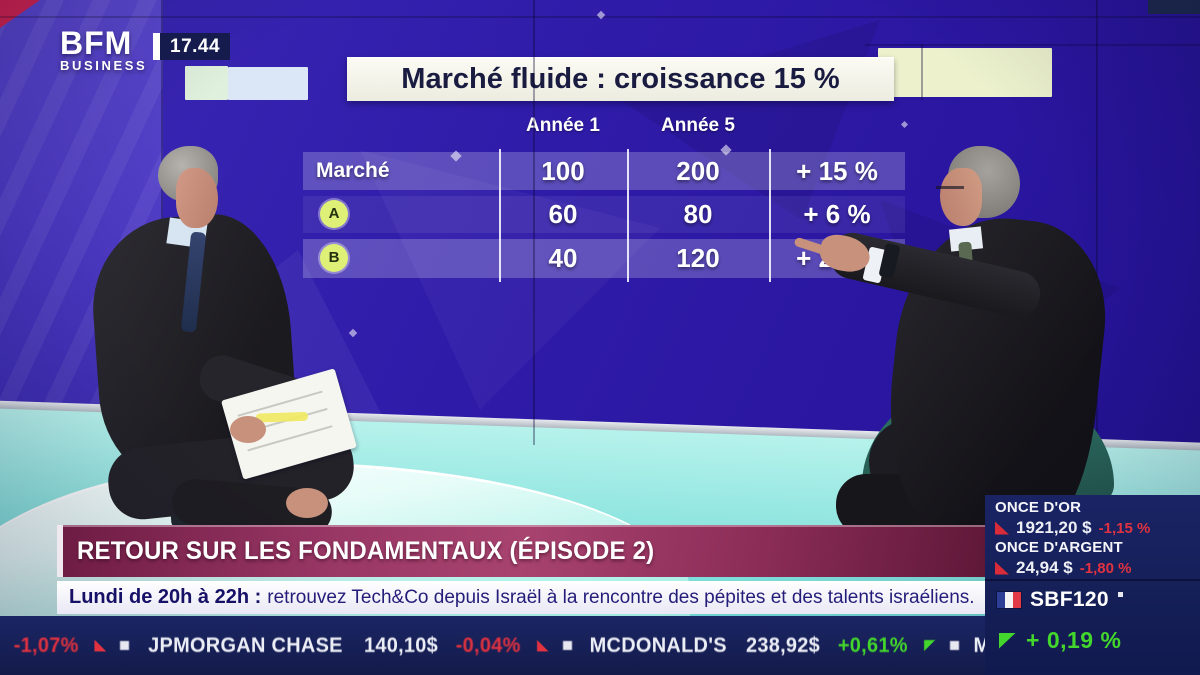  What do you see at coordinates (1174, 7) in the screenshot?
I see `set-corner-accent` at bounding box center [1174, 7].